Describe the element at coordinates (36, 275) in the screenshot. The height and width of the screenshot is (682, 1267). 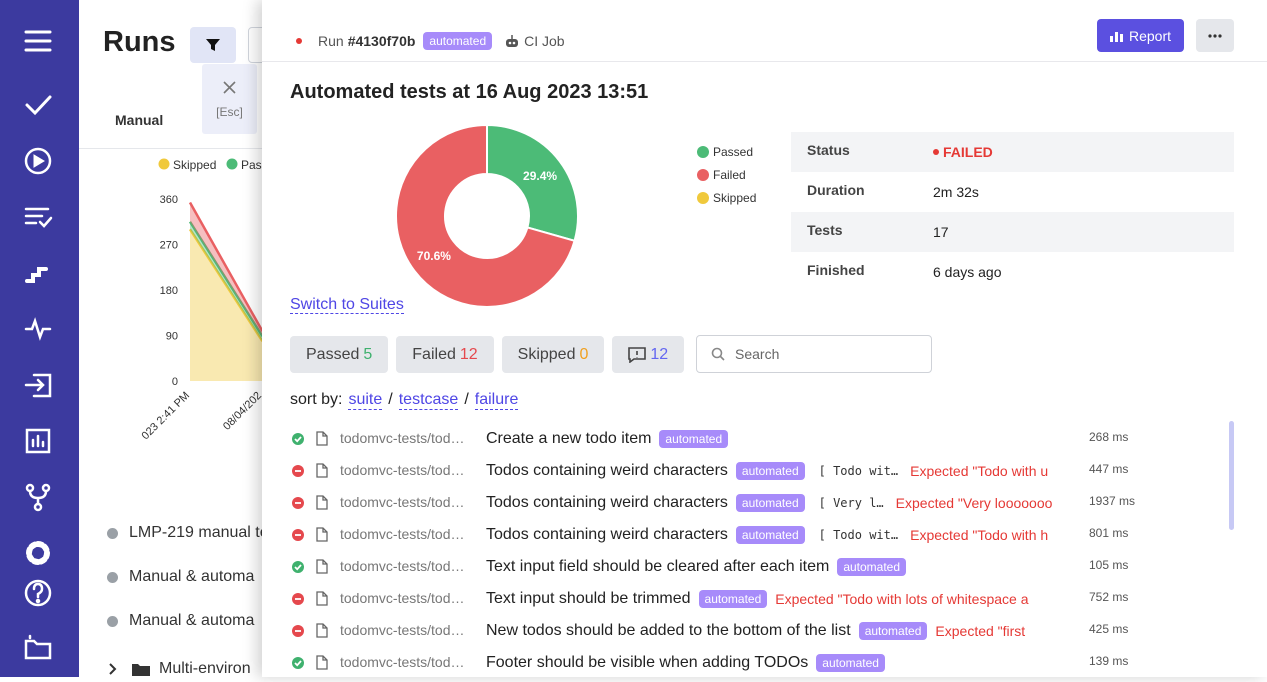
I see `steps-icon` at that location.